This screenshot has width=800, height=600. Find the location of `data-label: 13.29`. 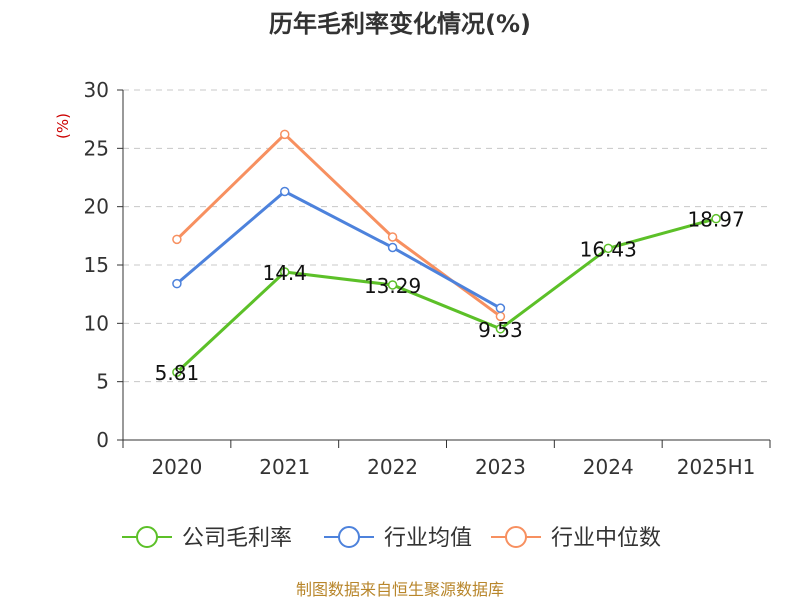

data-label: 13.29 is located at coordinates (392, 286).